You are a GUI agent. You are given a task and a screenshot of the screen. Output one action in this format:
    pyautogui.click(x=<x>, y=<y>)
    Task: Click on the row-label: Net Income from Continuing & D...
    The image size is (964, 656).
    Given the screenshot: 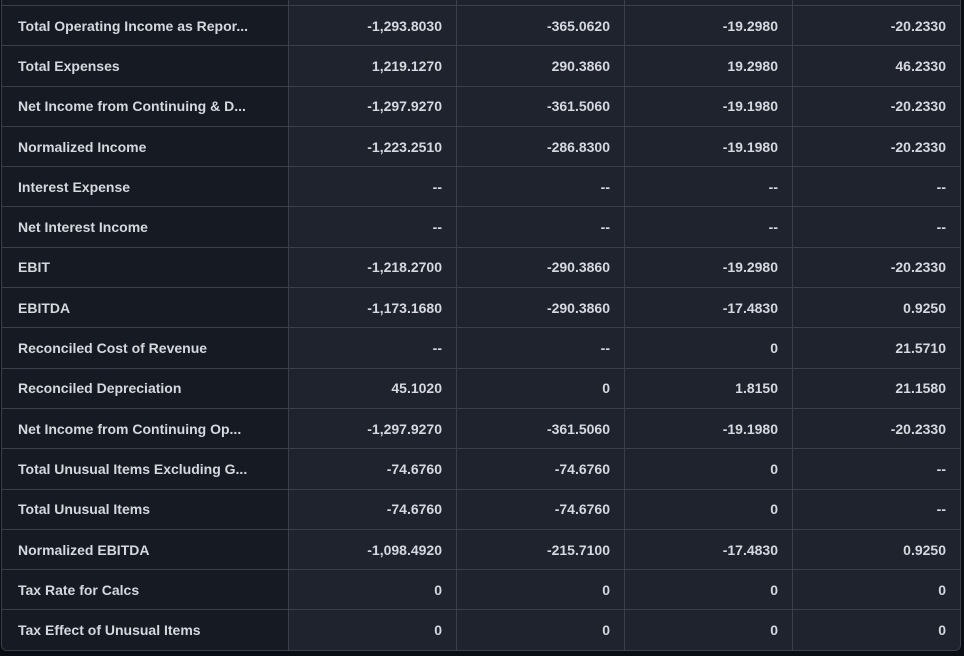 What is the action you would take?
    pyautogui.click(x=145, y=106)
    